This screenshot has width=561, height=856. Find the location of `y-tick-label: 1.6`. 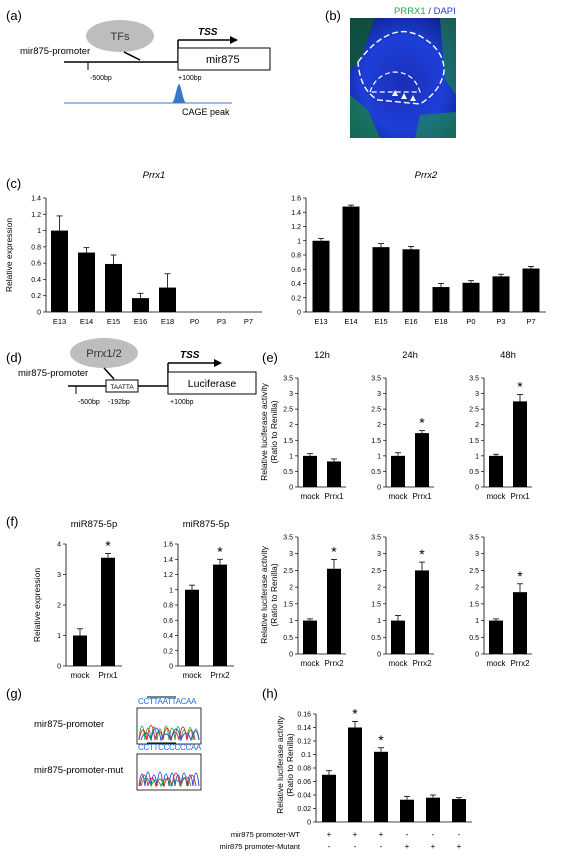

y-tick-label: 1.6 is located at coordinates (168, 545).